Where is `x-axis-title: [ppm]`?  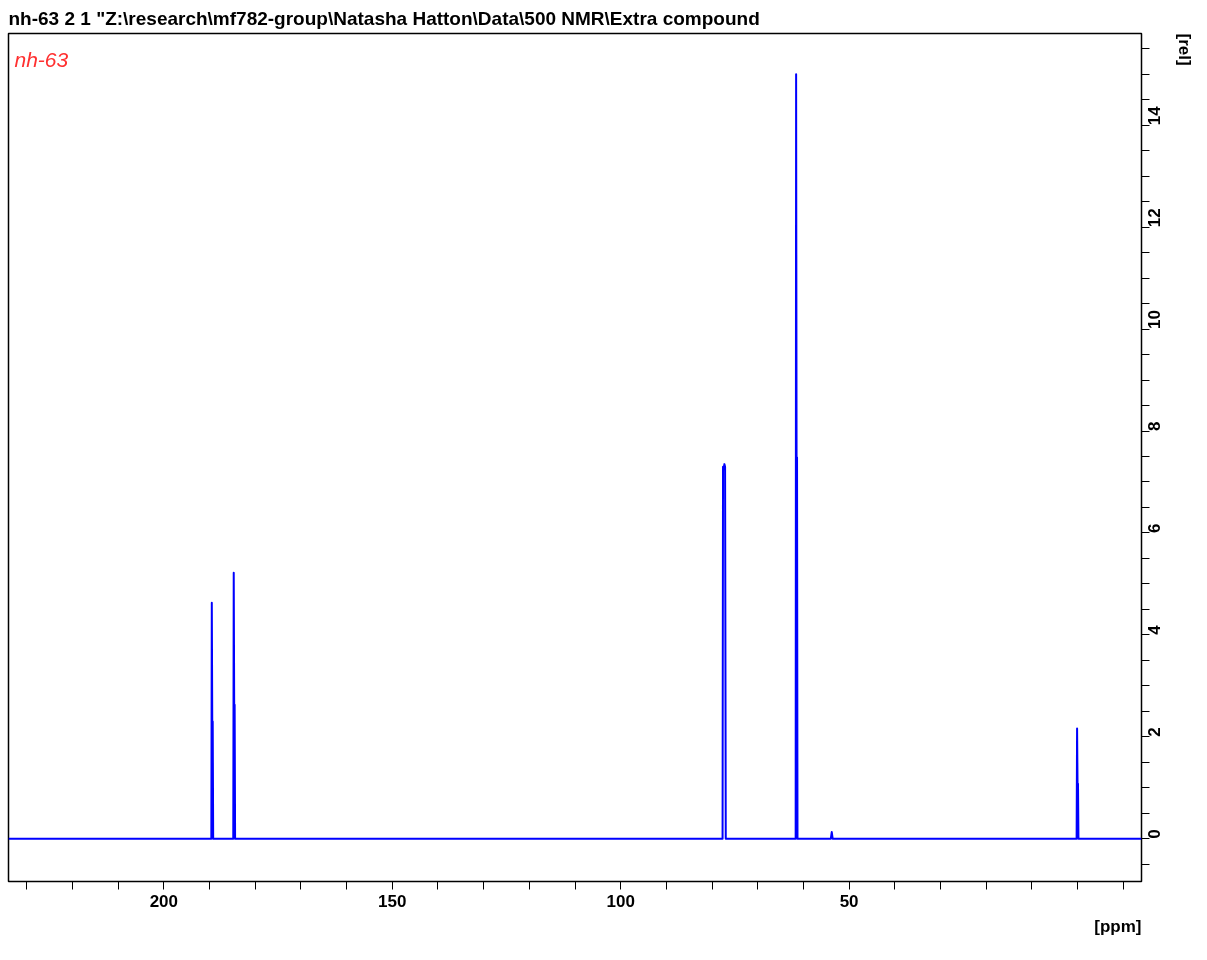 x-axis-title: [ppm] is located at coordinates (1118, 926).